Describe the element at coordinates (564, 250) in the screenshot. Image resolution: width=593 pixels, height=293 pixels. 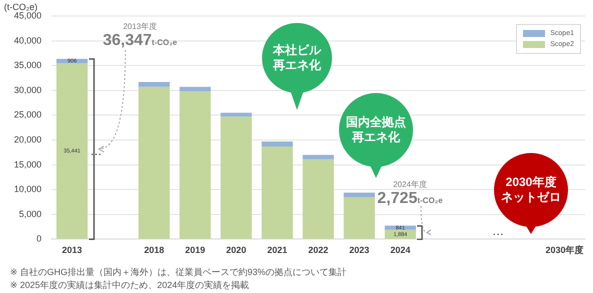
I see `x-tick-label: 2030年度` at that location.